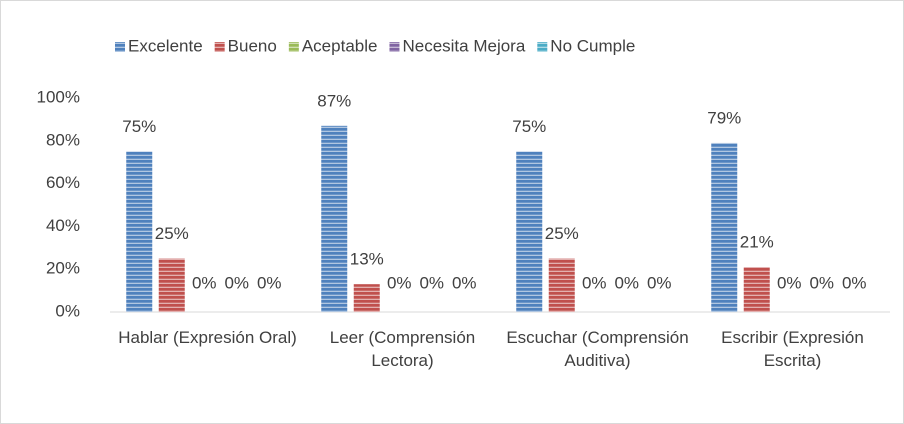 This screenshot has height=424, width=904. Describe the element at coordinates (367, 259) in the screenshot. I see `data-label: 13%` at that location.